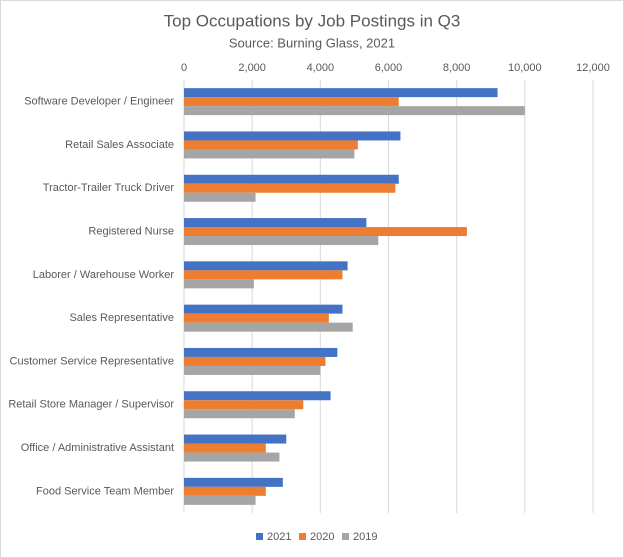 The height and width of the screenshot is (558, 624). I want to click on x-tick-label: 2,000, so click(252, 68).